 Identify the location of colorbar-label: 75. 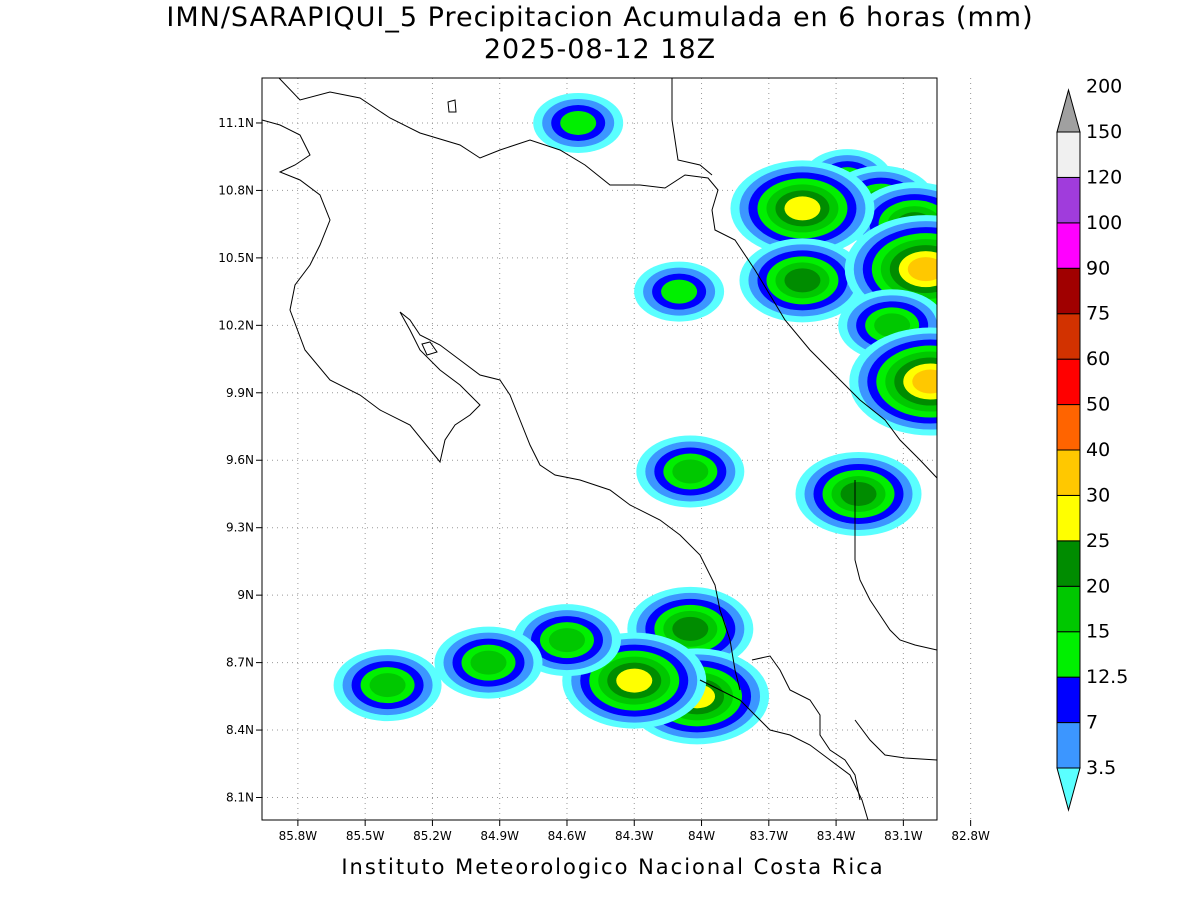
(1098, 314).